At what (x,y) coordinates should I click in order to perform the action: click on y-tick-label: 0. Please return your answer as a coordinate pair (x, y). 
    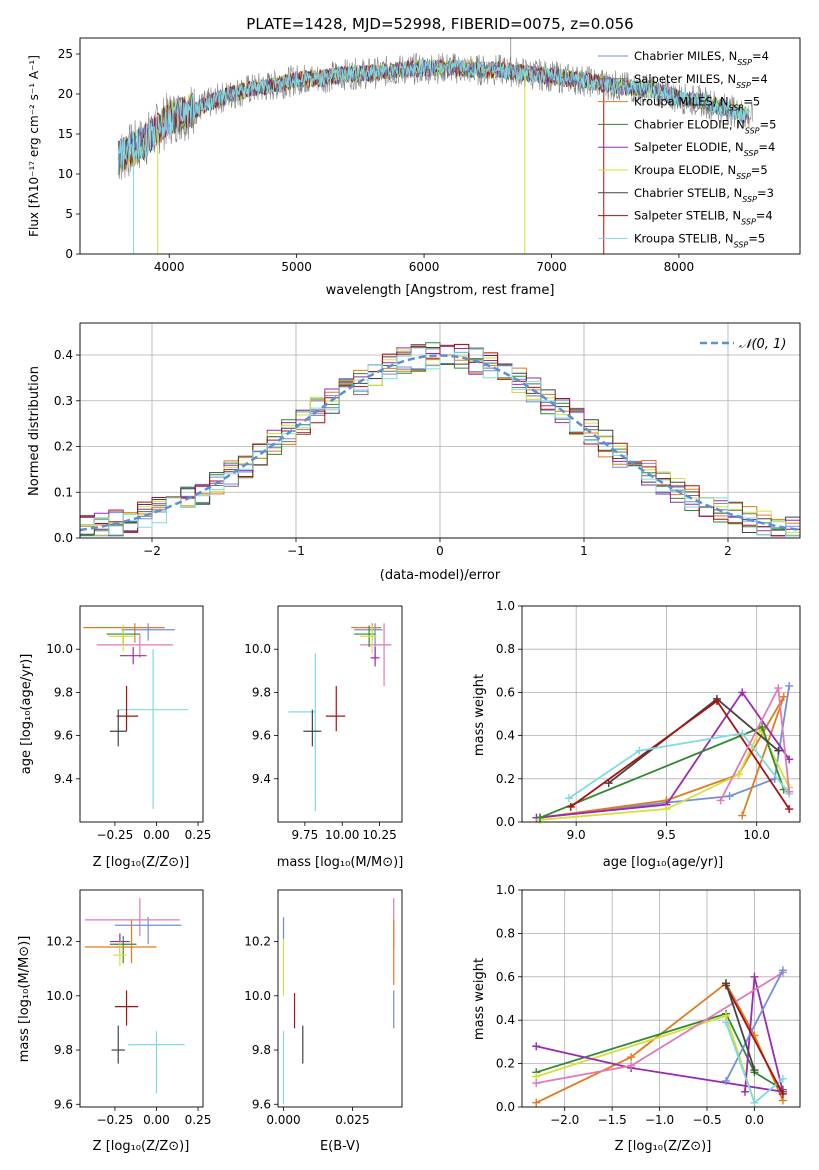
    Looking at the image, I should click on (69, 254).